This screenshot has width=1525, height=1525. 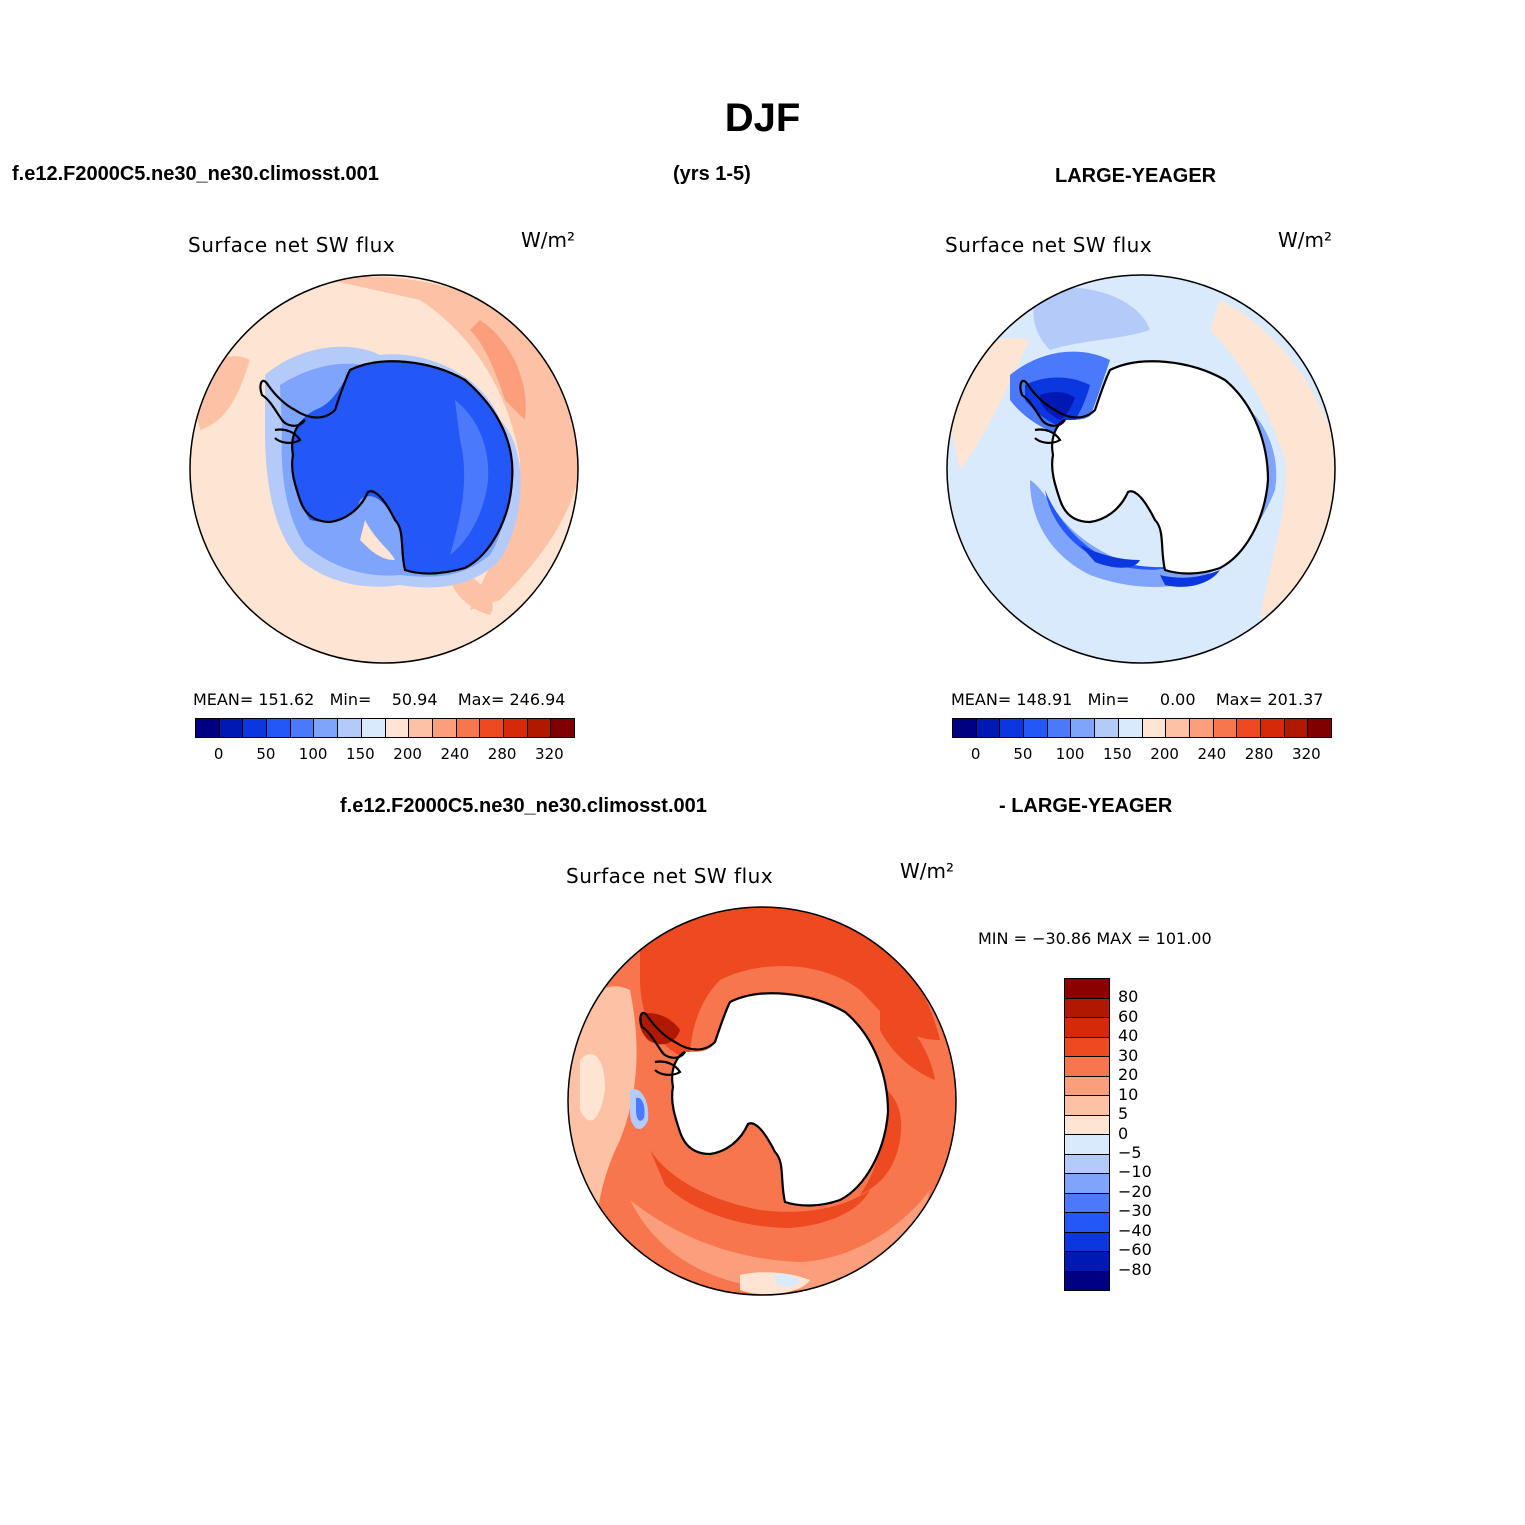 I want to click on panel2-mean-label: MEAN=, so click(x=981, y=699).